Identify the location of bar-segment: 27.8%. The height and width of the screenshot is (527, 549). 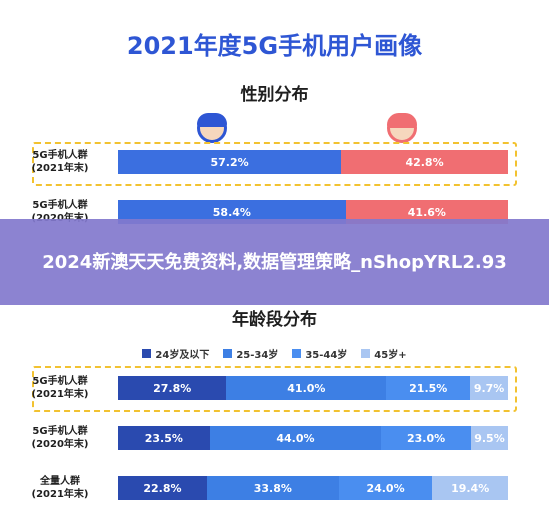
(172, 388).